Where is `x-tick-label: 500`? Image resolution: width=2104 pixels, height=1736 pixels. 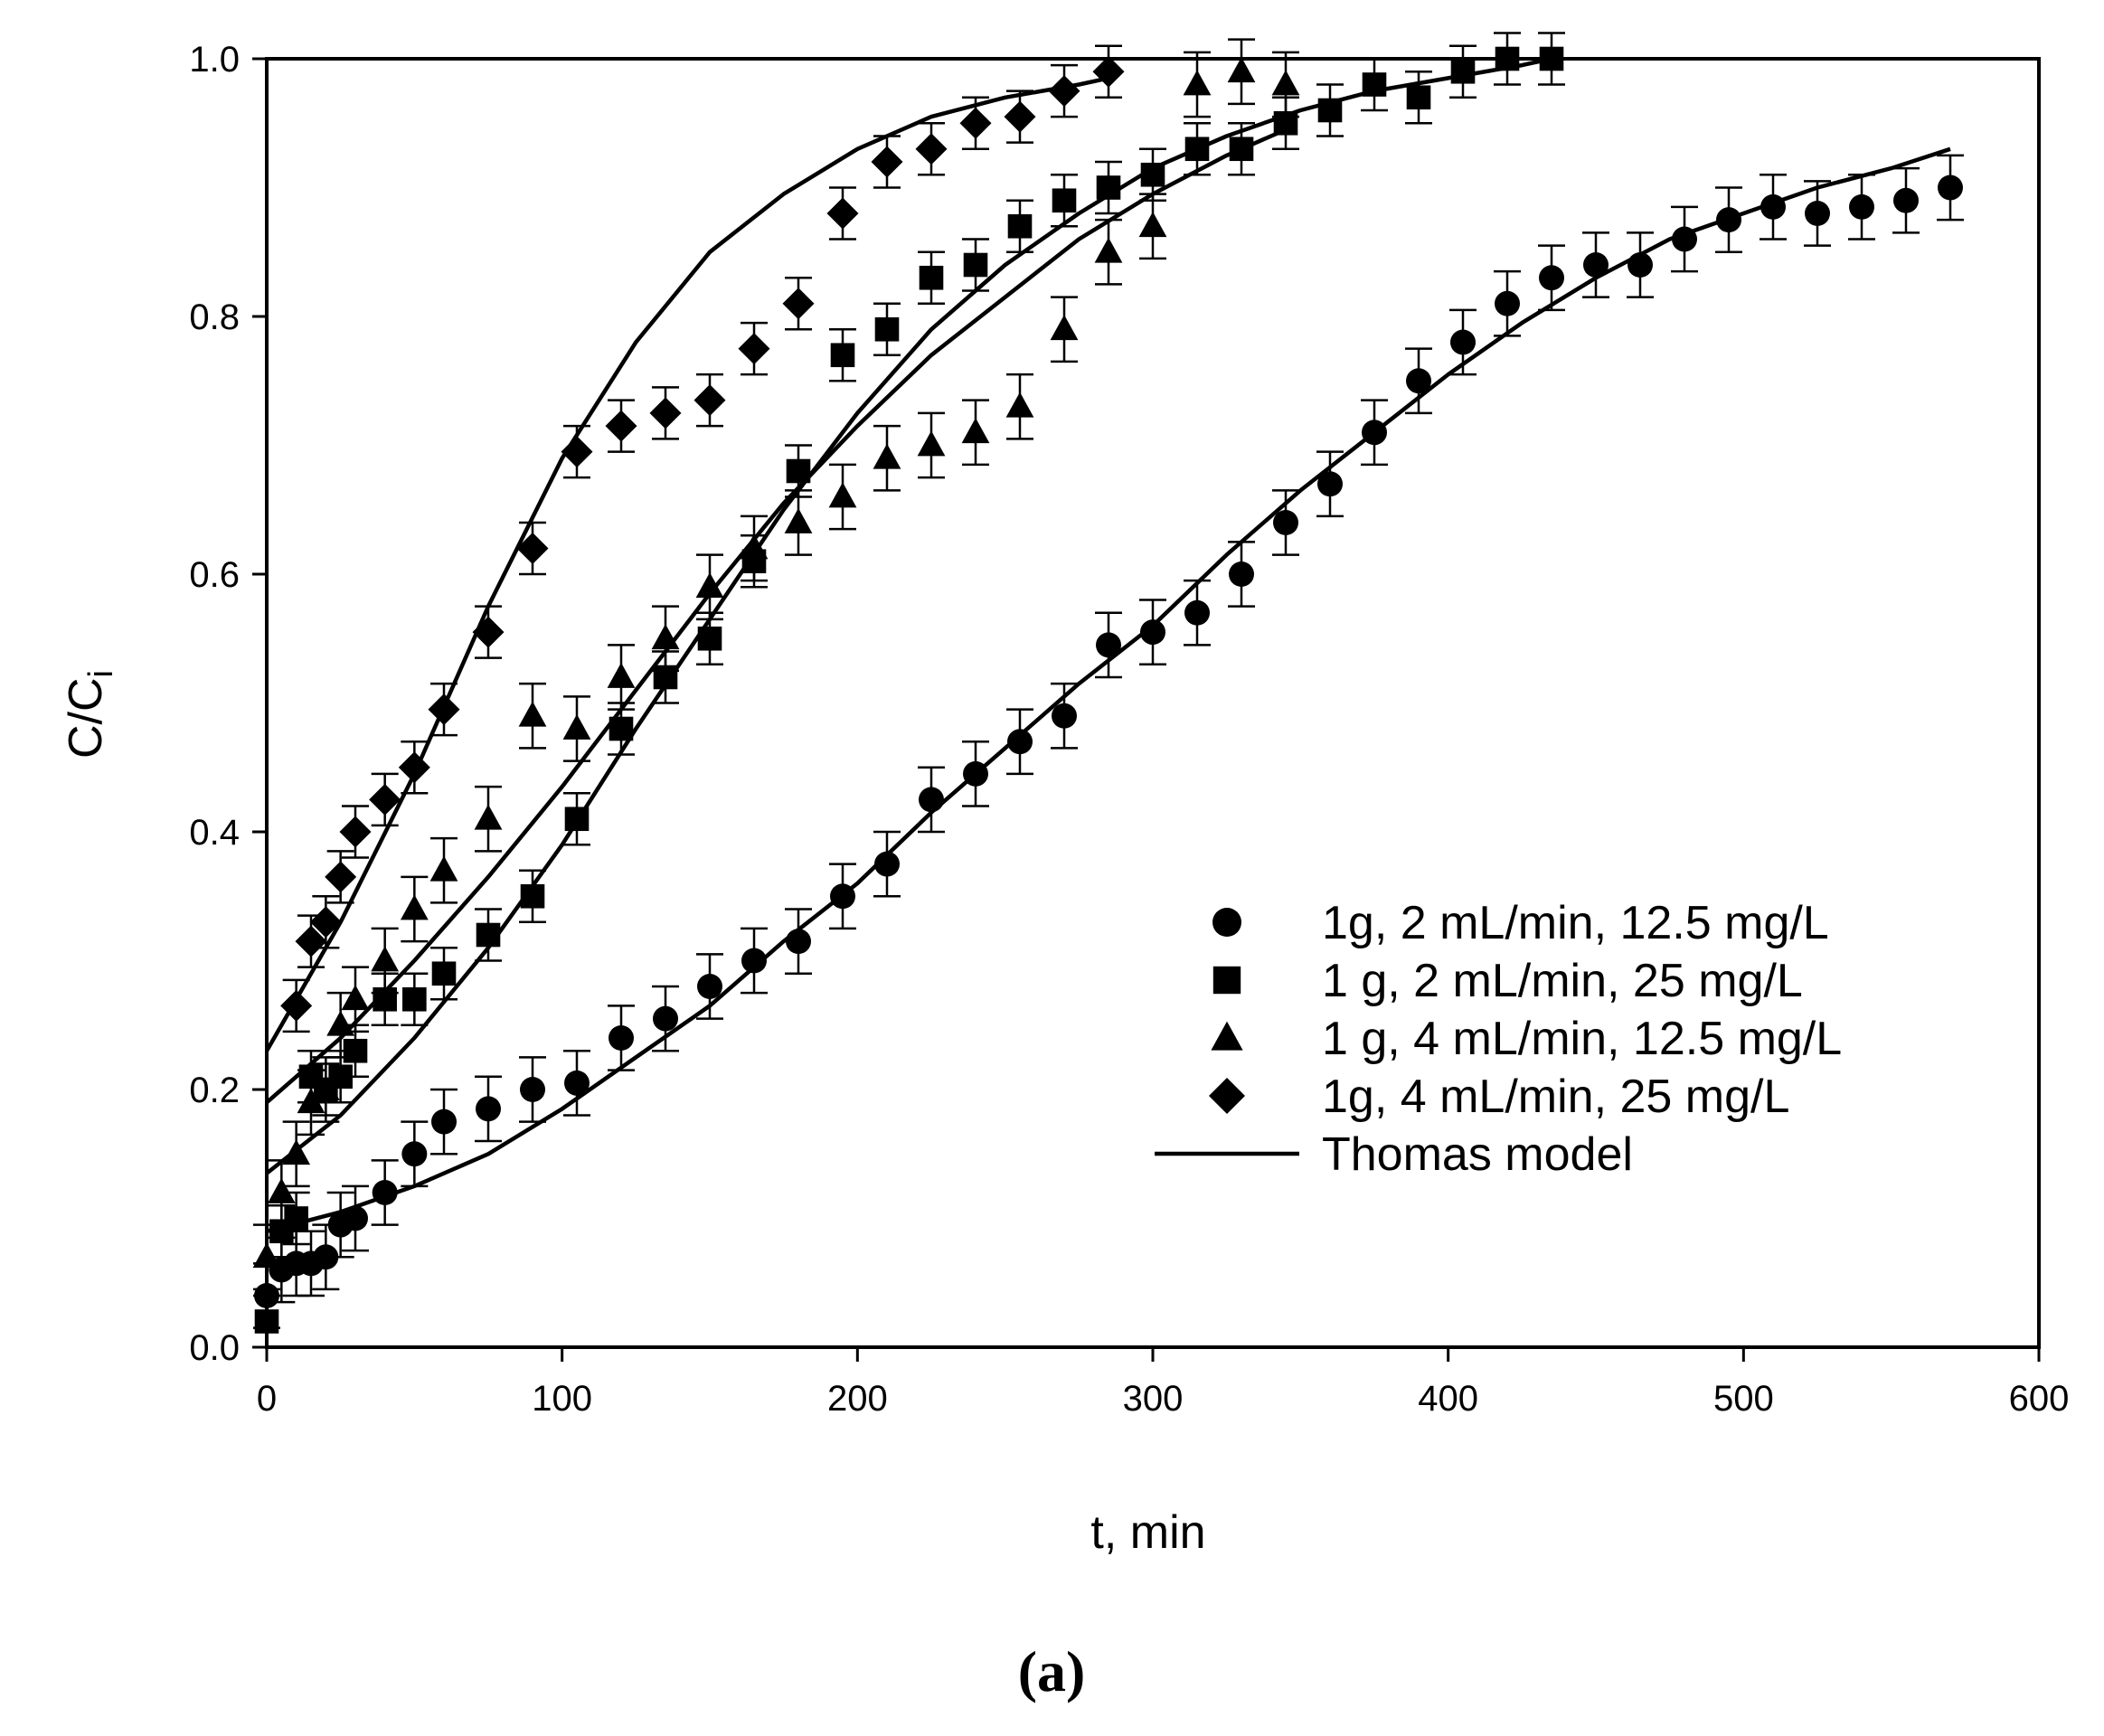 x-tick-label: 500 is located at coordinates (1743, 1399).